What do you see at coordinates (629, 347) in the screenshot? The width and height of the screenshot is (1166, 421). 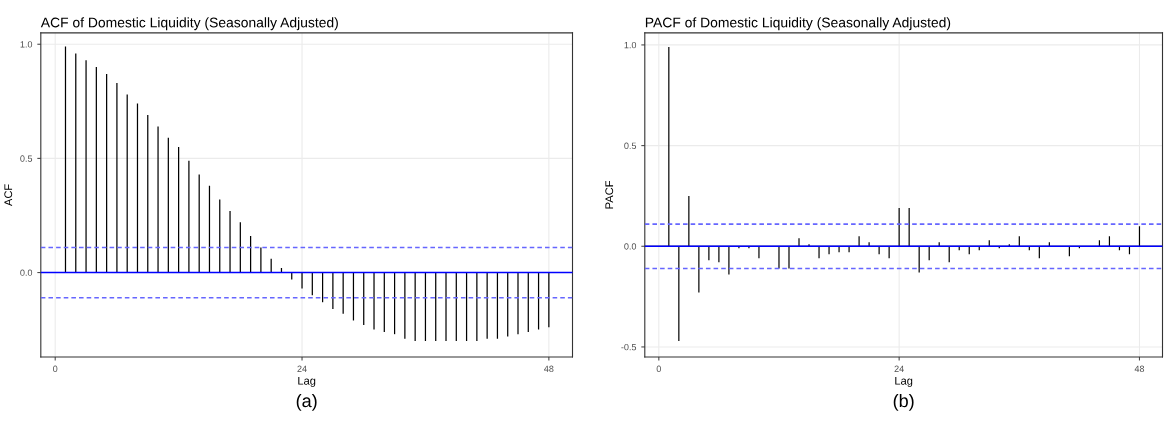 I see `y-tick-label: -0.5` at bounding box center [629, 347].